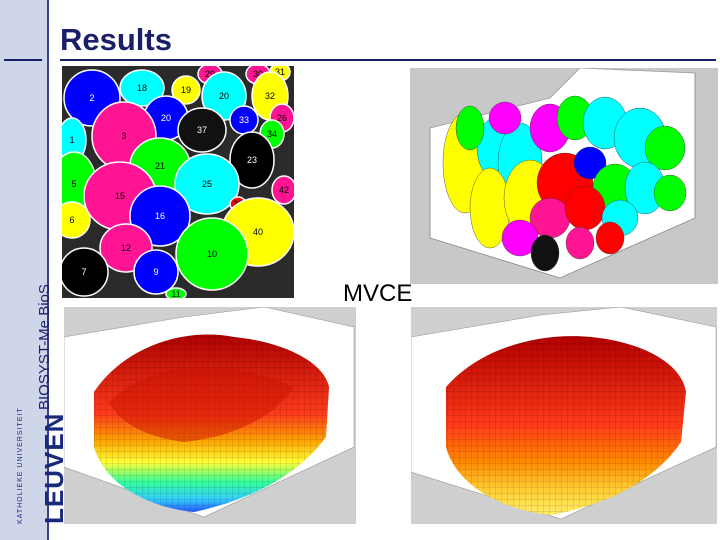 The image size is (720, 540). I want to click on sidebar-divider, so click(48, 270).